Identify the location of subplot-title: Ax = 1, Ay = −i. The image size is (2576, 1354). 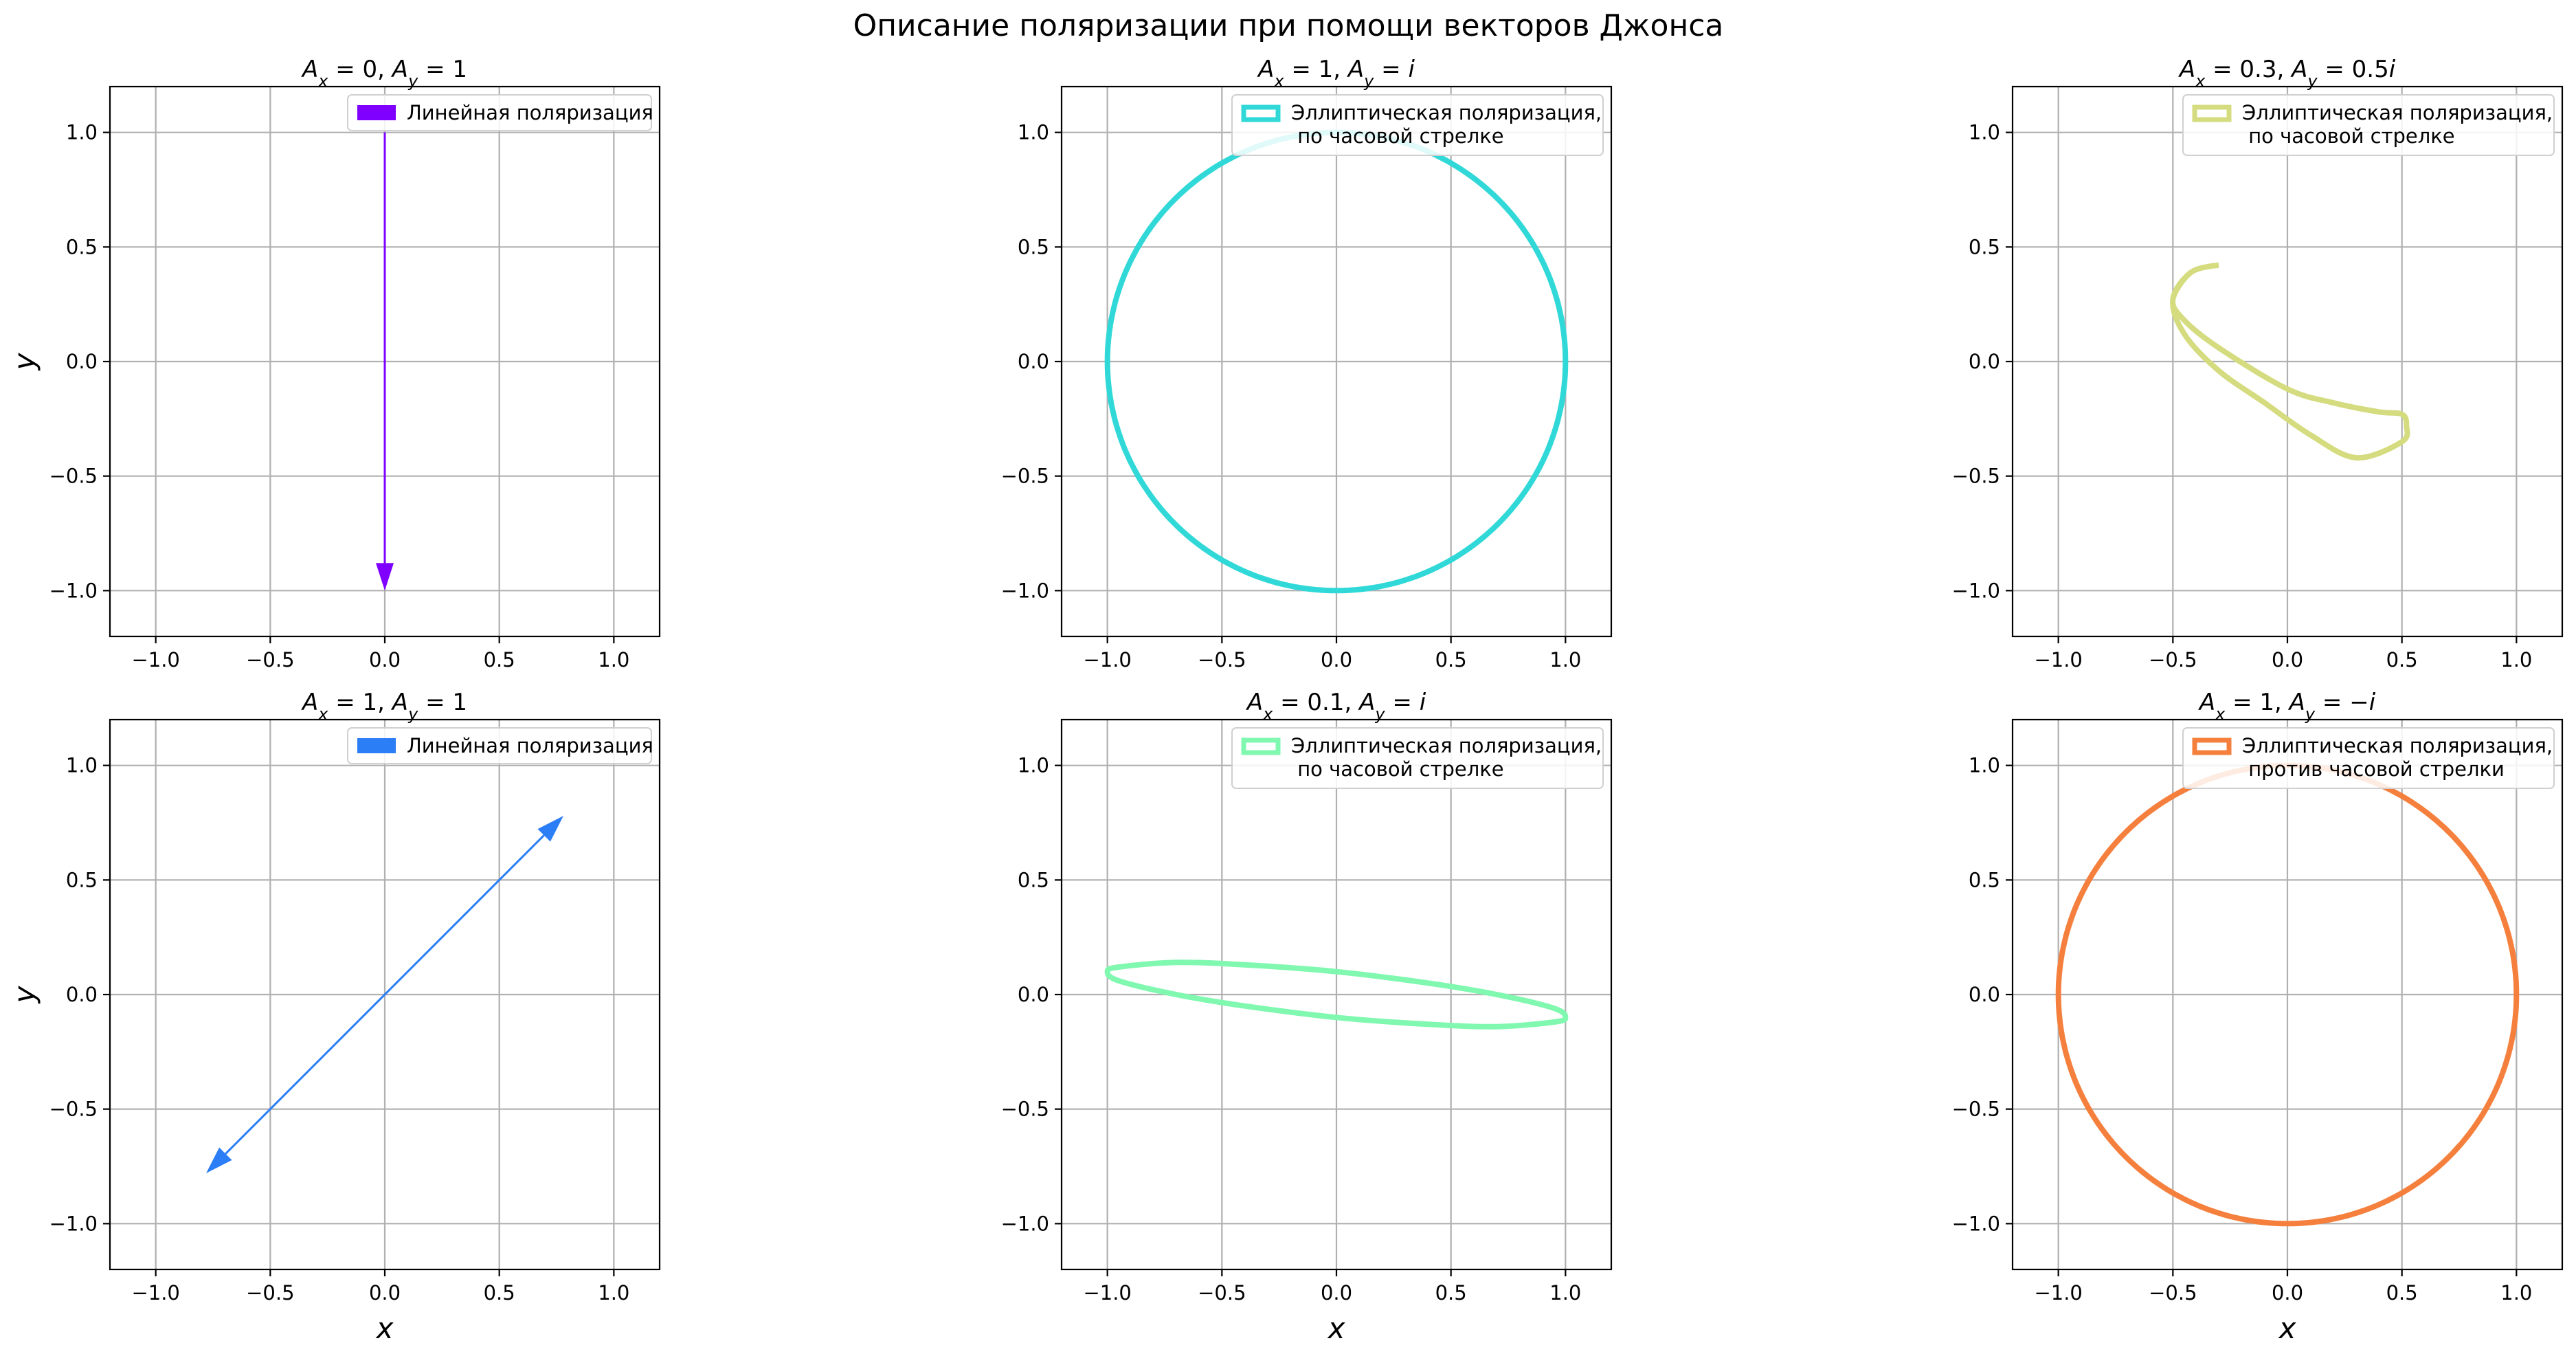
(2287, 706).